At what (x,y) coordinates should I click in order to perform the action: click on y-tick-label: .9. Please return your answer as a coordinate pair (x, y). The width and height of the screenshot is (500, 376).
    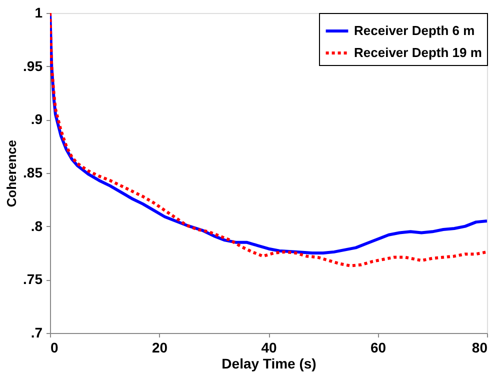
    Looking at the image, I should click on (36, 119).